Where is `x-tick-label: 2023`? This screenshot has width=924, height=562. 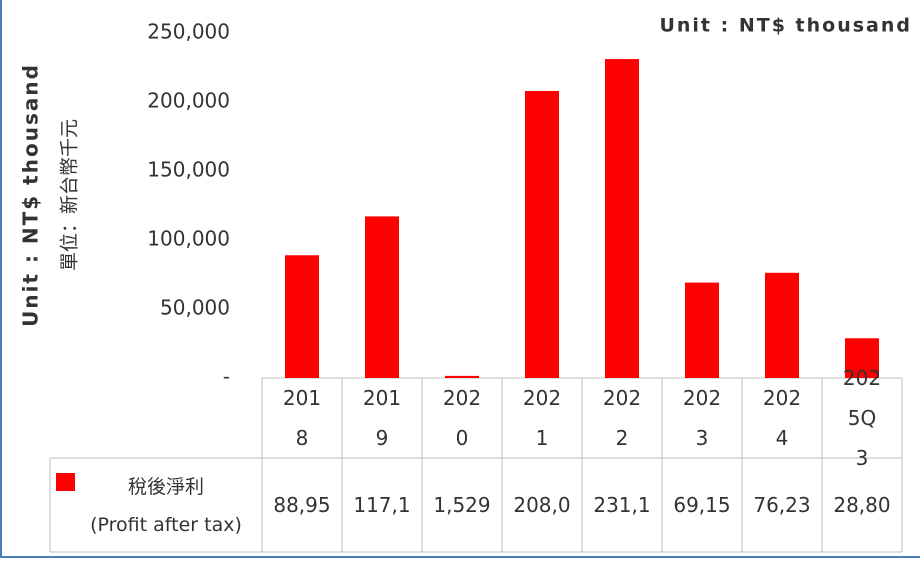 x-tick-label: 2023 is located at coordinates (702, 418).